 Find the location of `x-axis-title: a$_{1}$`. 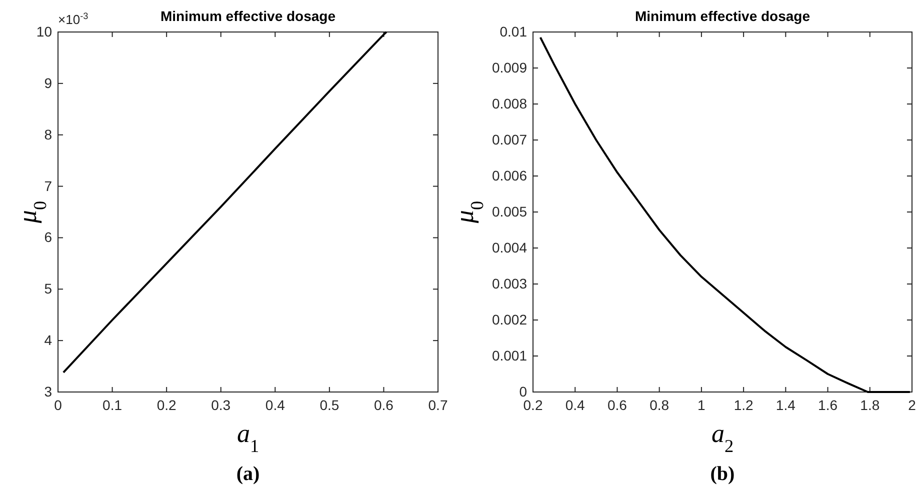

x-axis-title: a$_{1}$ is located at coordinates (248, 437).